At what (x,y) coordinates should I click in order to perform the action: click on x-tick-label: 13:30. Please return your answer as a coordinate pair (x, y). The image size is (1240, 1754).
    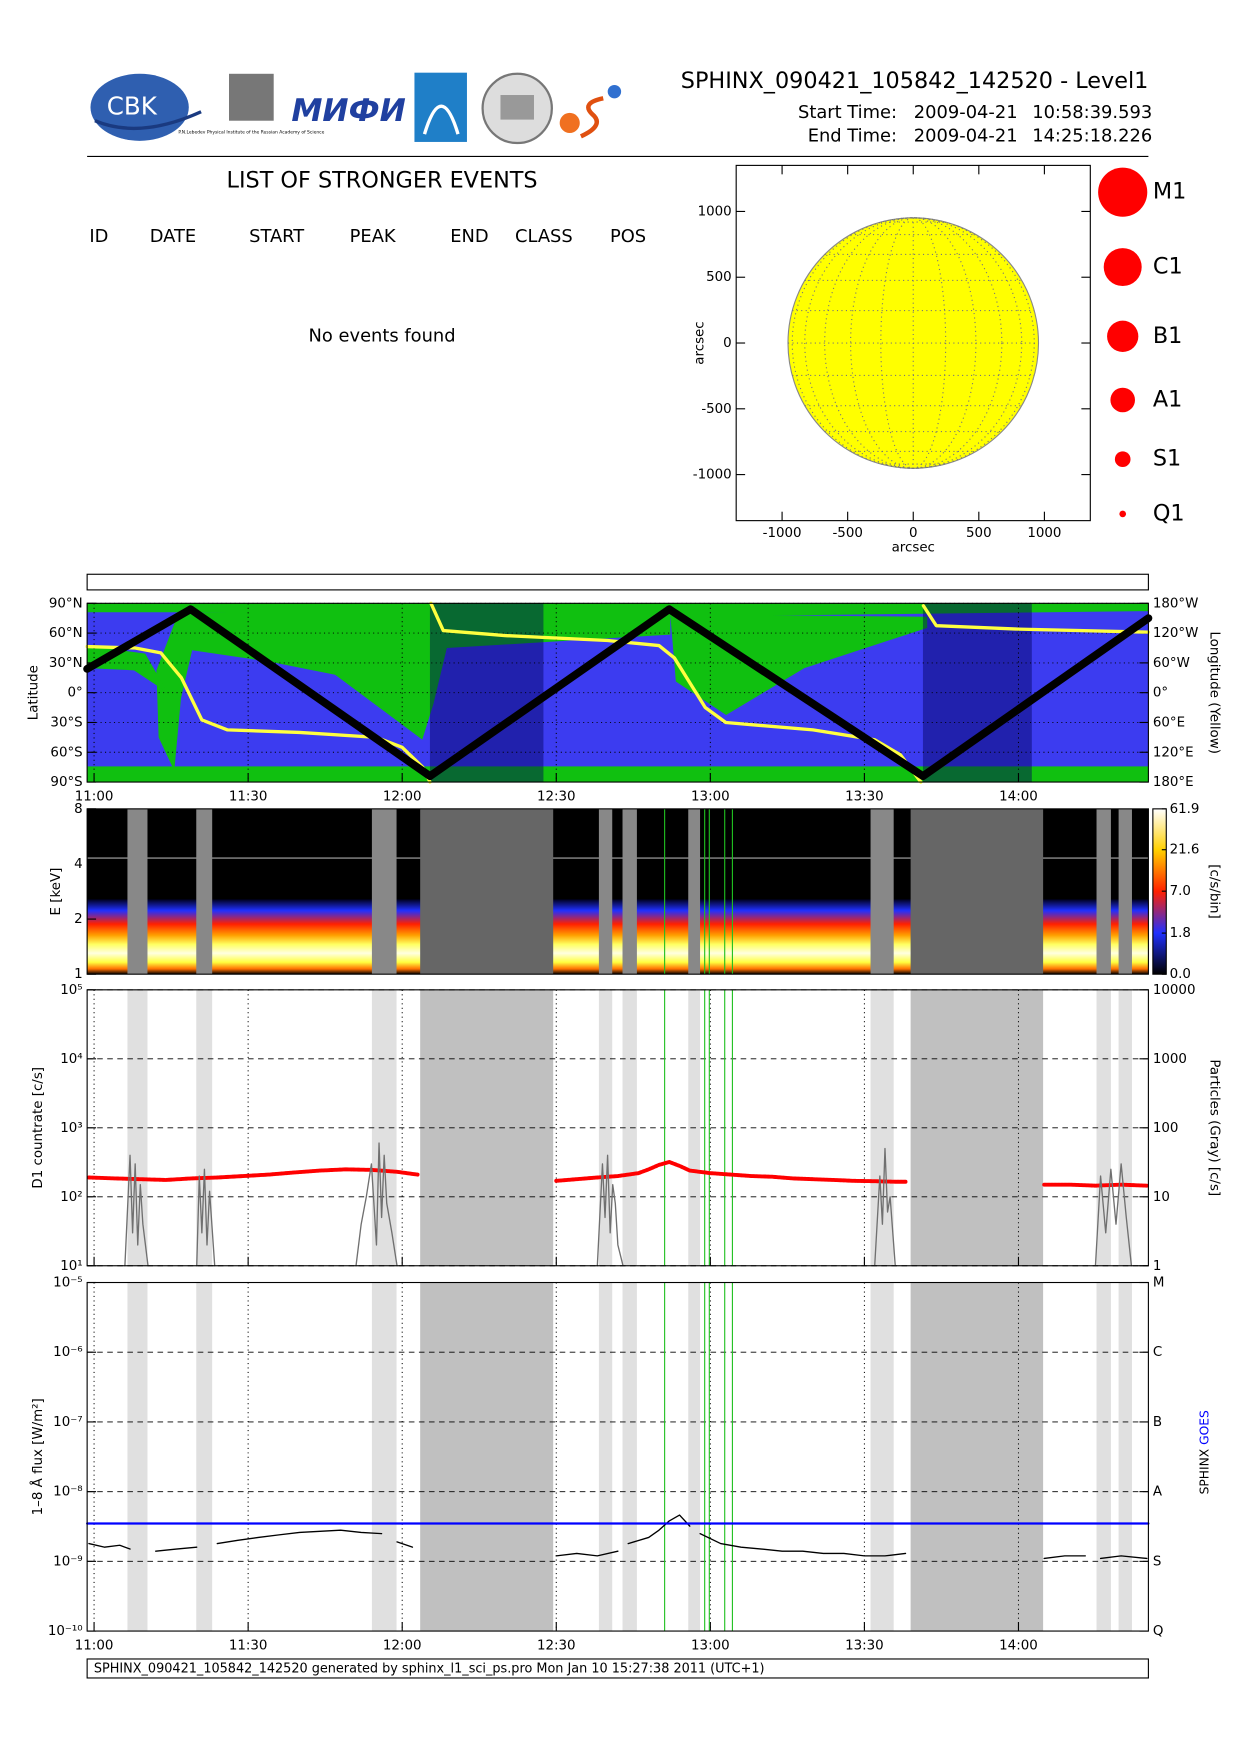
    Looking at the image, I should click on (864, 797).